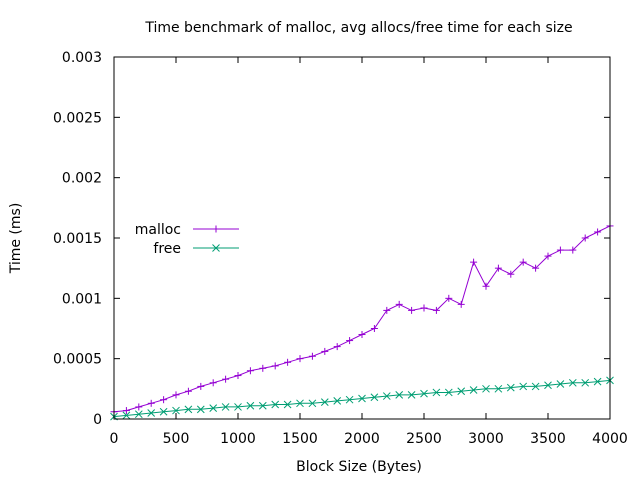 The image size is (640, 480). What do you see at coordinates (176, 439) in the screenshot?
I see `x-tick-label: 500` at bounding box center [176, 439].